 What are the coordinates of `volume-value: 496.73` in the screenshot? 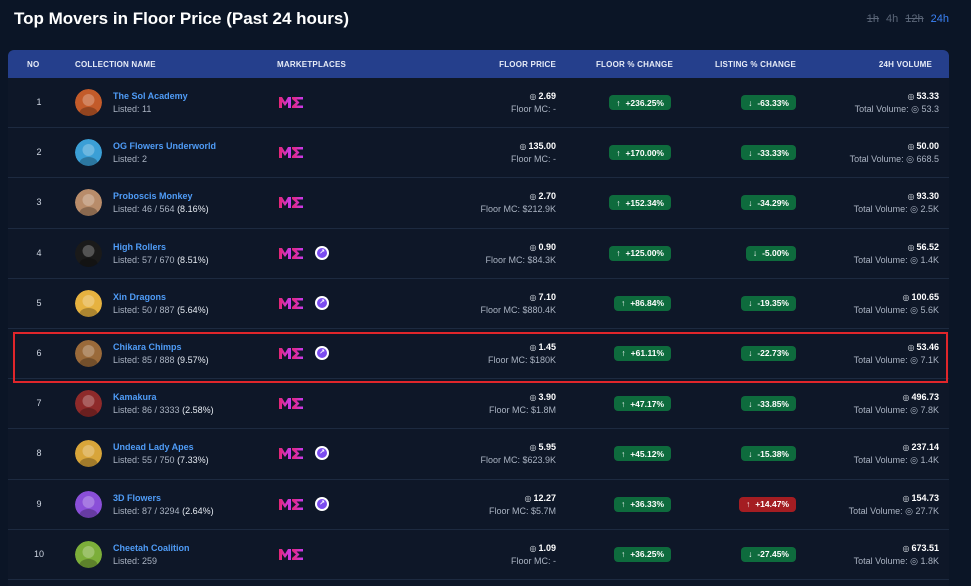 It's located at (925, 397).